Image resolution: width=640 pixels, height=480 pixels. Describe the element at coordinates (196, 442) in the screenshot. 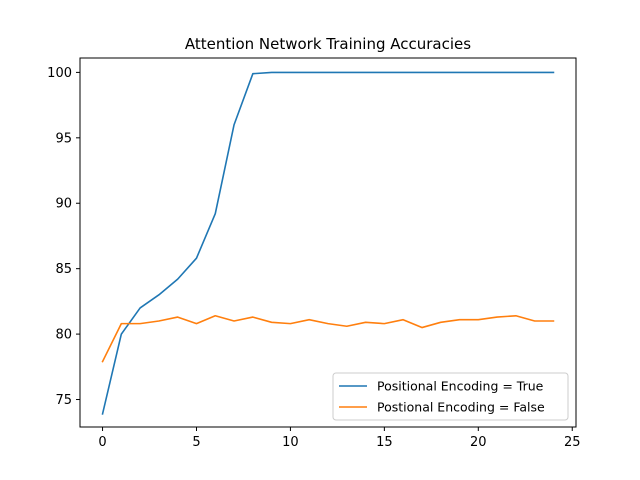

I see `x-tick-label: 5` at that location.